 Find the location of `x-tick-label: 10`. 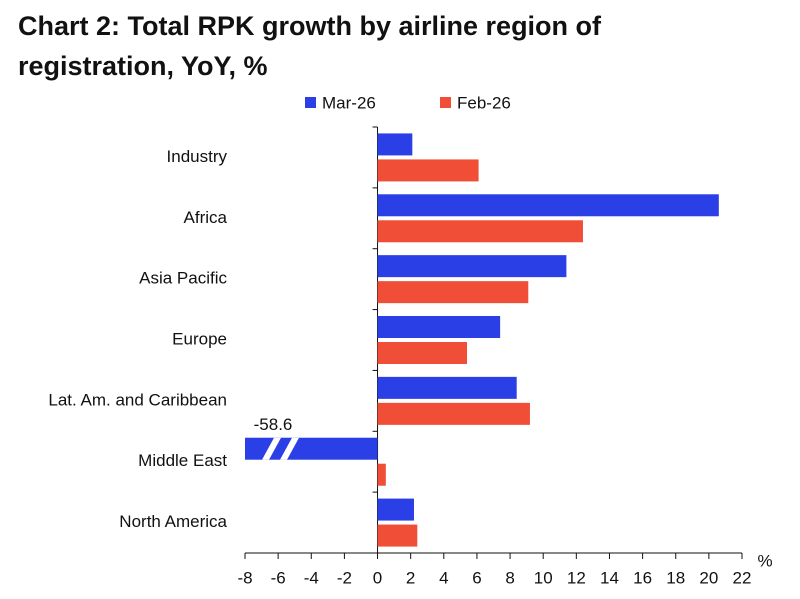

x-tick-label: 10 is located at coordinates (543, 577).